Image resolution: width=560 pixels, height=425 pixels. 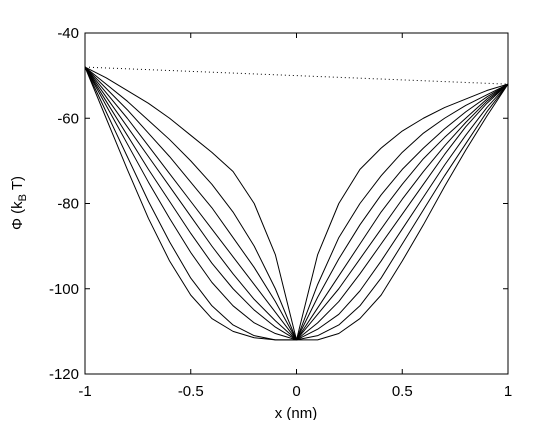 What do you see at coordinates (296, 412) in the screenshot?
I see `x-axis-label: x (nm)` at bounding box center [296, 412].